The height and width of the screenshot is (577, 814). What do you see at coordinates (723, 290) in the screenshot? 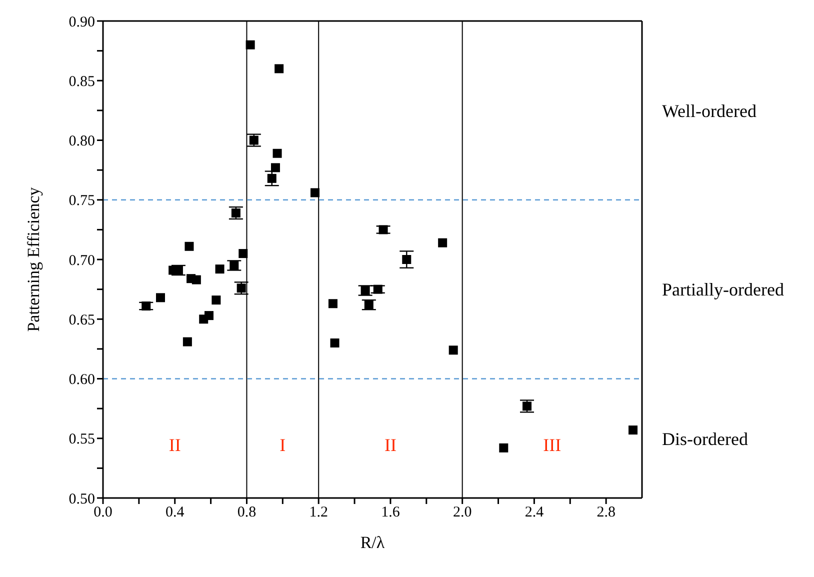
I see `text: Partially-ordered` at bounding box center [723, 290].